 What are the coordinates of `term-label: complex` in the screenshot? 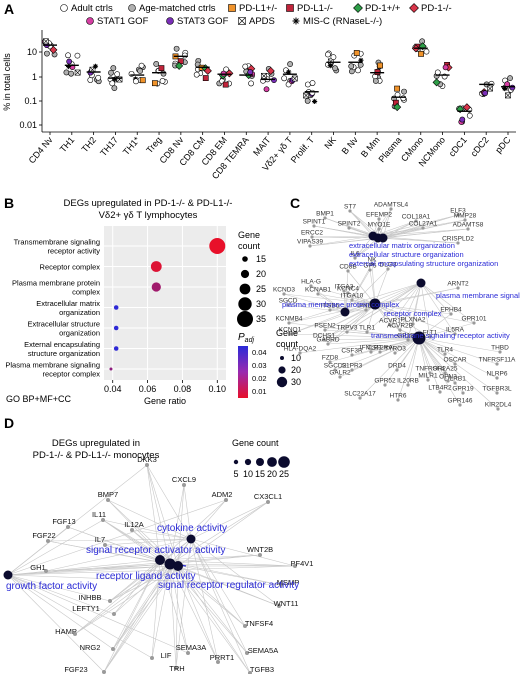 It's located at (86, 292).